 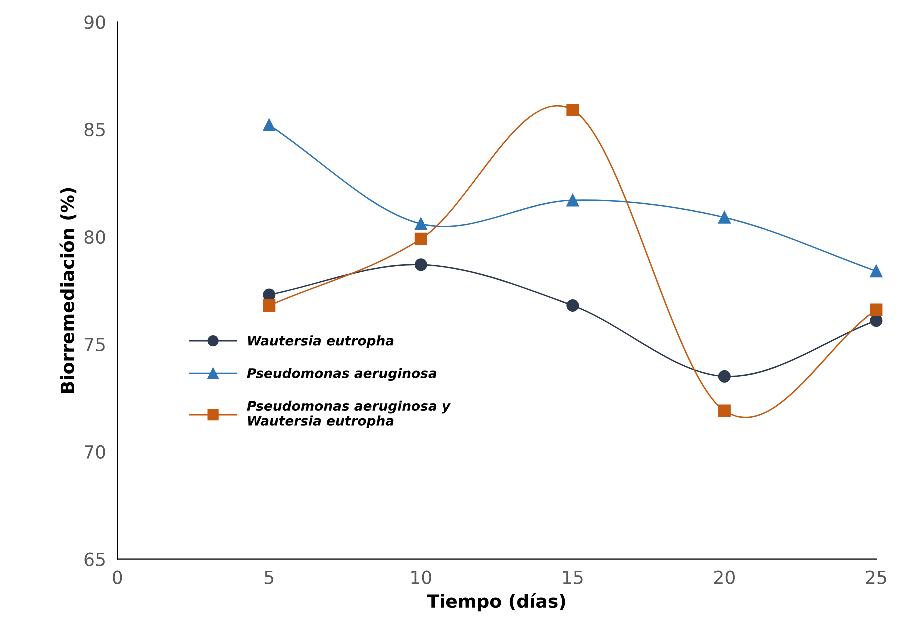 What do you see at coordinates (95, 23) in the screenshot?
I see `y-tick-label: 90` at bounding box center [95, 23].